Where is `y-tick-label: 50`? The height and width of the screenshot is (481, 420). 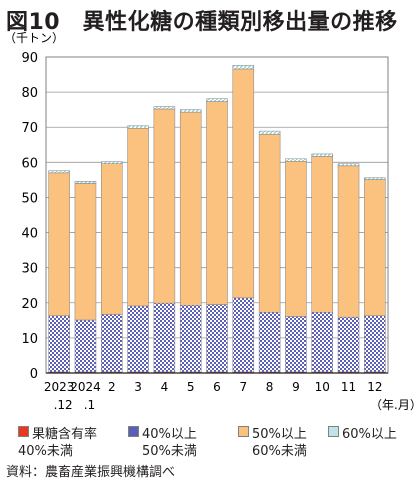 y-tick-label: 50 is located at coordinates (29, 198).